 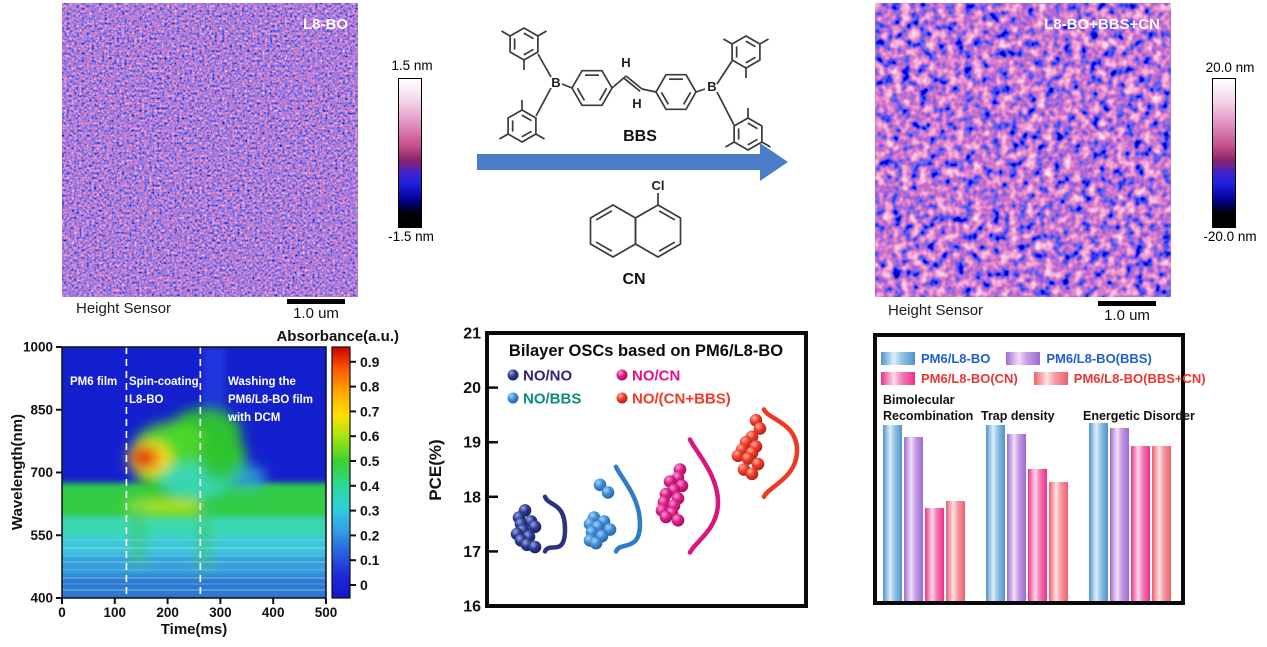 What do you see at coordinates (337, 336) in the screenshot?
I see `heatmap-colorbar-title: Absorbance(a.u.)` at bounding box center [337, 336].